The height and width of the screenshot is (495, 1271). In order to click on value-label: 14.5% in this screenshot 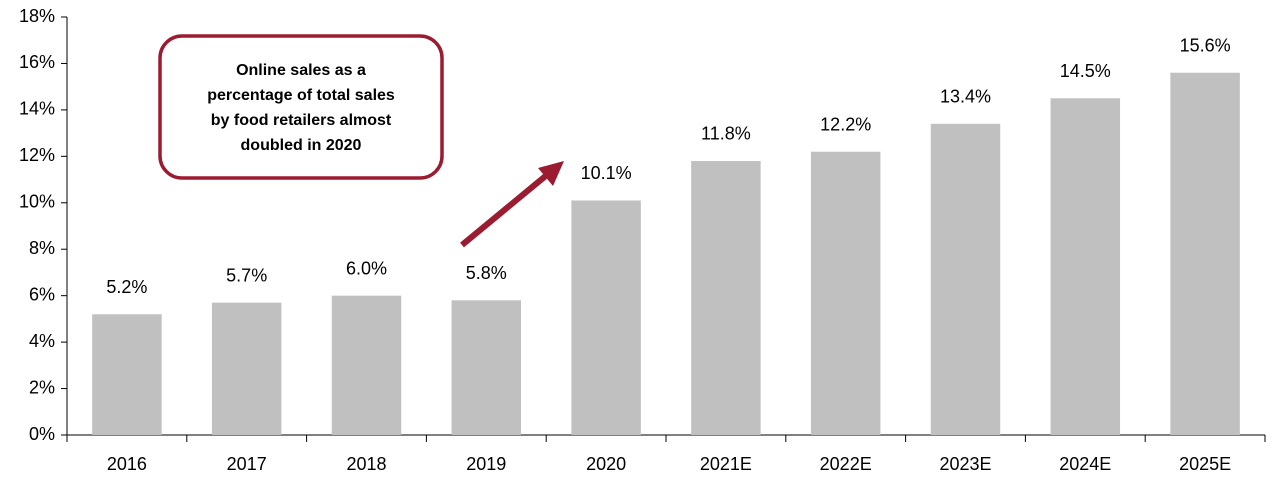, I will do `click(1085, 71)`.